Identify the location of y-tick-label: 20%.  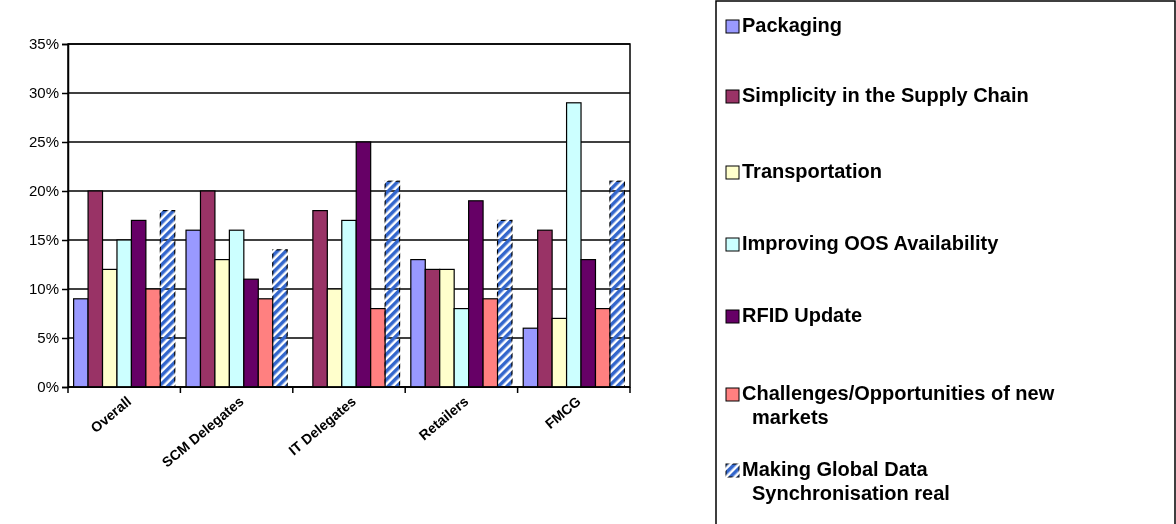
(43, 191).